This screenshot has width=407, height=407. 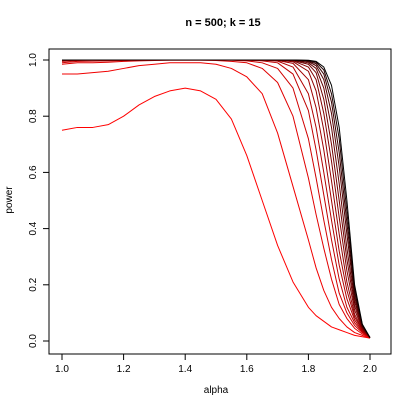 What do you see at coordinates (33, 116) in the screenshot?
I see `y-tick-label: 0.8` at bounding box center [33, 116].